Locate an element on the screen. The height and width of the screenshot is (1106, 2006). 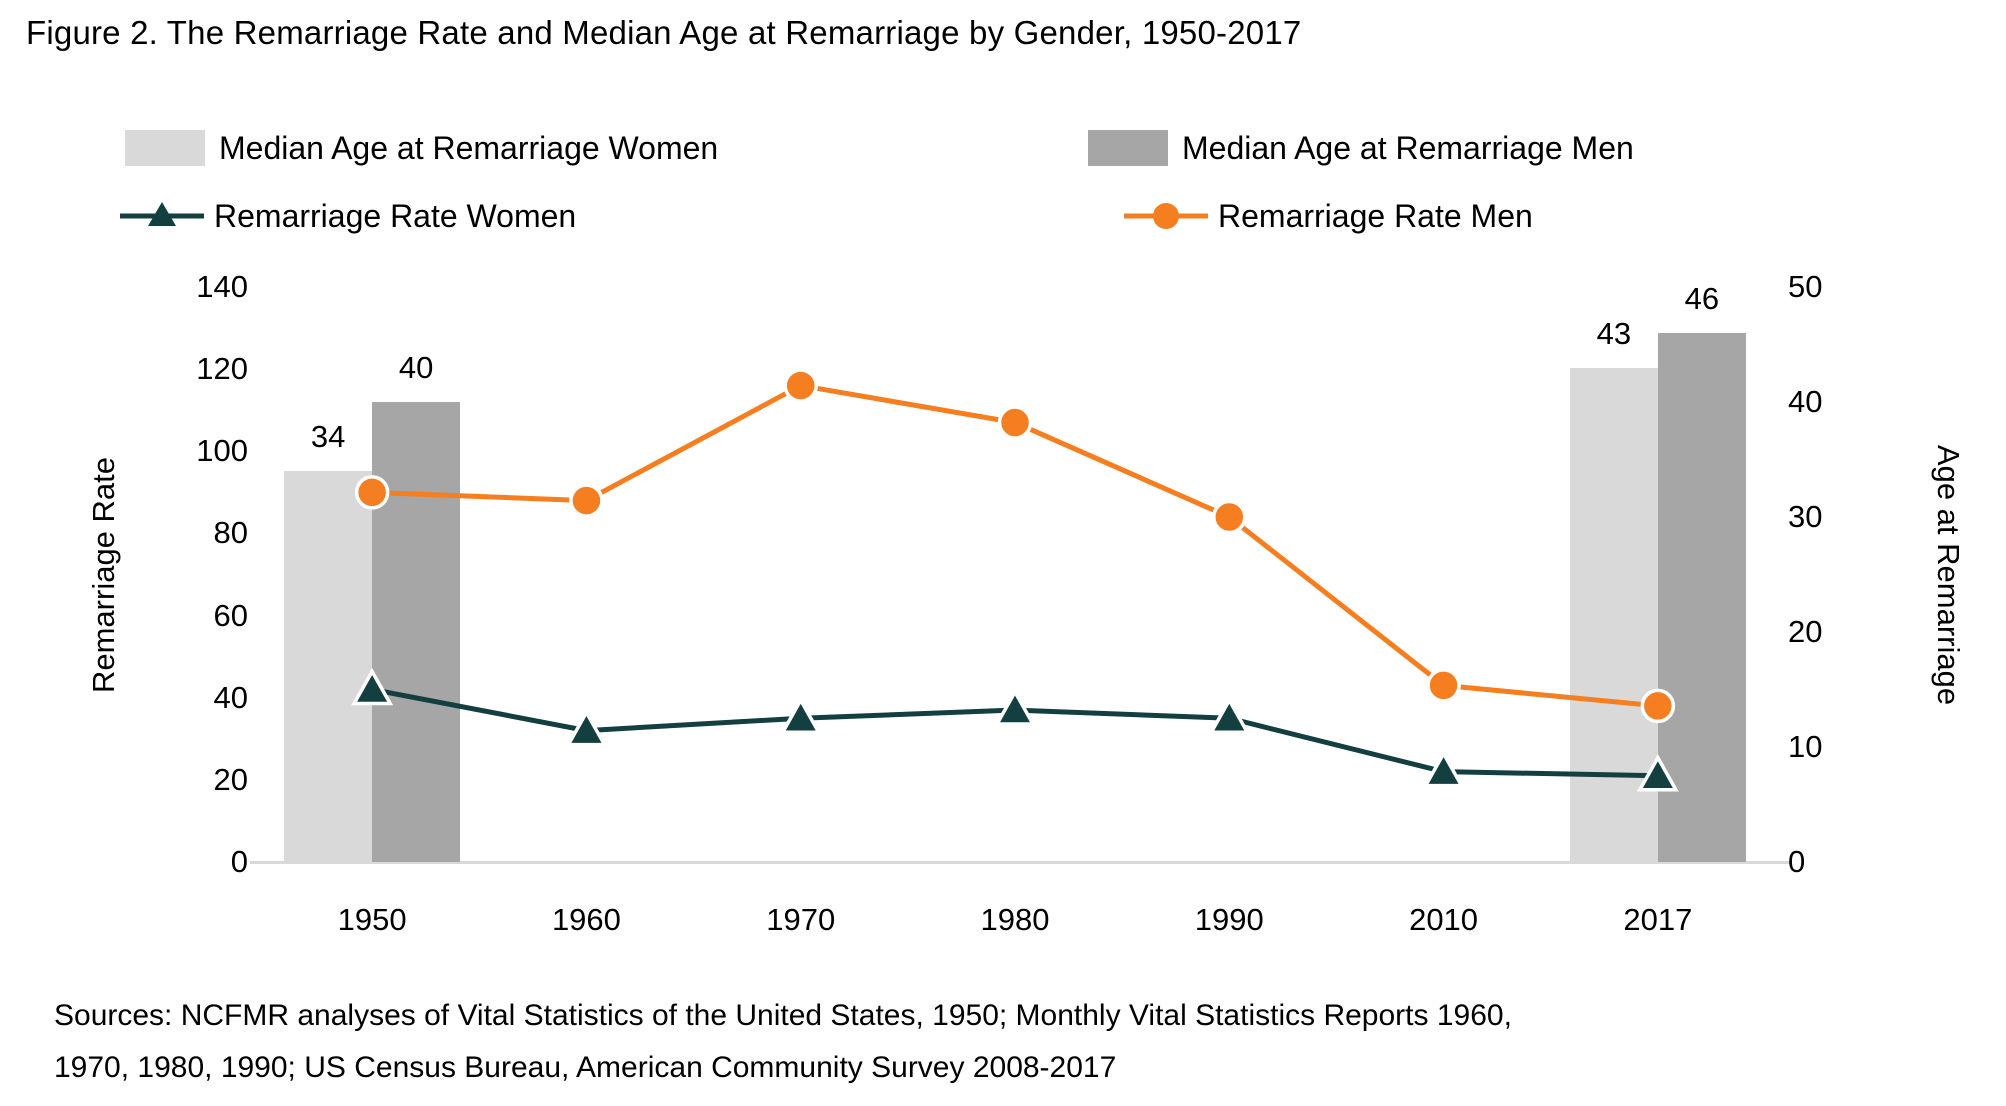
right-axis-tick-label: 30 is located at coordinates (1805, 516).